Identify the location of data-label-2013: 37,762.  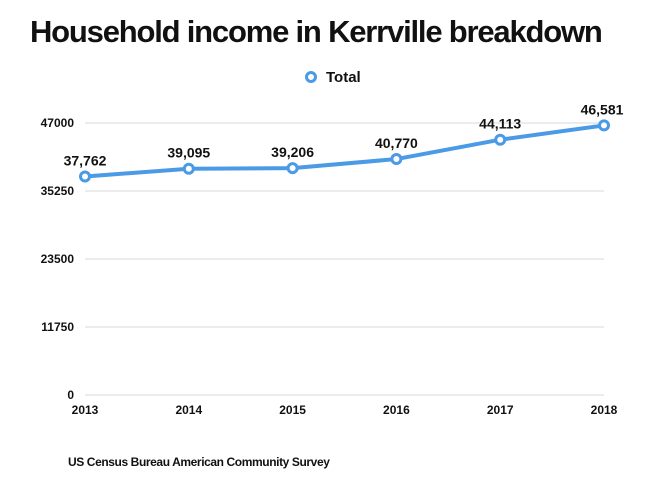
(85, 160).